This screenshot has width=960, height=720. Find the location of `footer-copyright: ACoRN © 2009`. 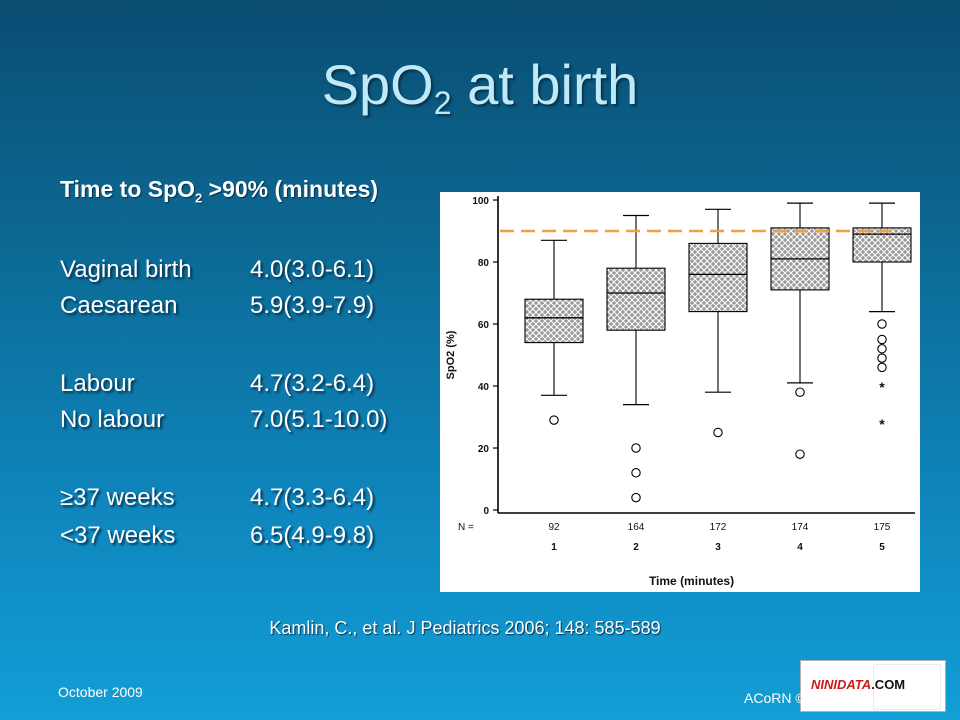

footer-copyright: ACoRN © 2009 is located at coordinates (792, 698).